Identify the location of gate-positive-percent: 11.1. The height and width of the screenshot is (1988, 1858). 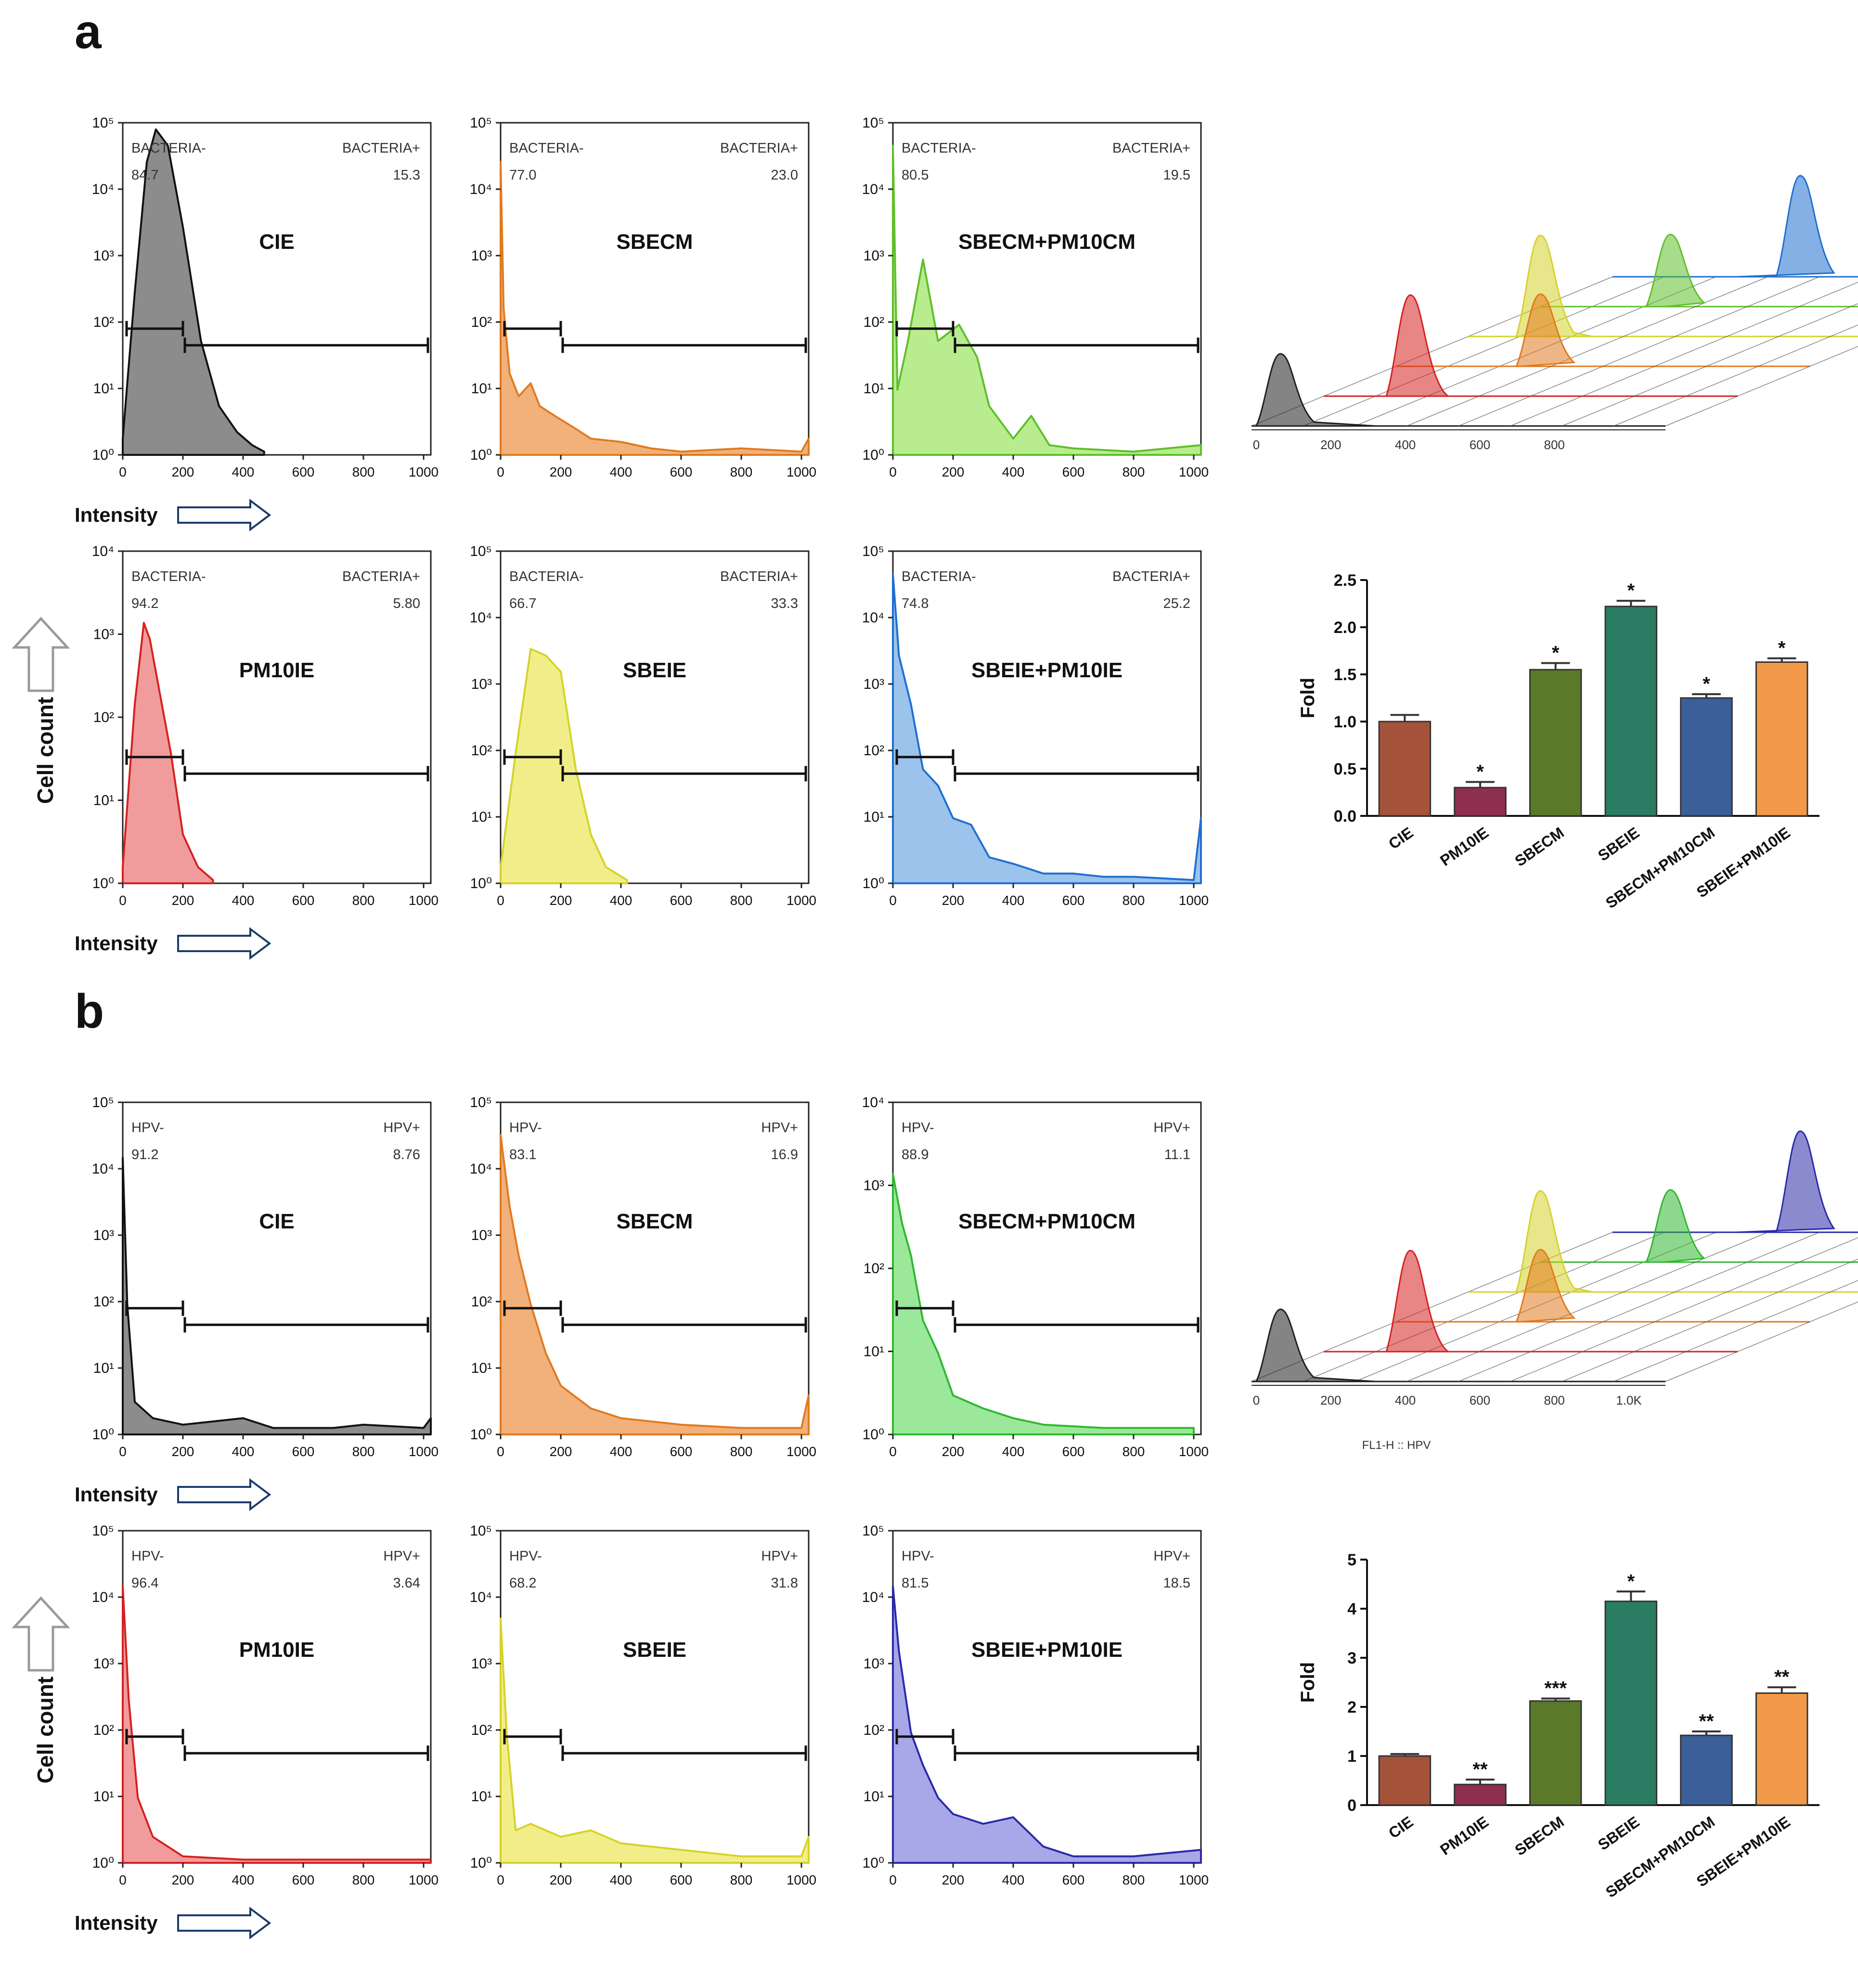
(1177, 1154).